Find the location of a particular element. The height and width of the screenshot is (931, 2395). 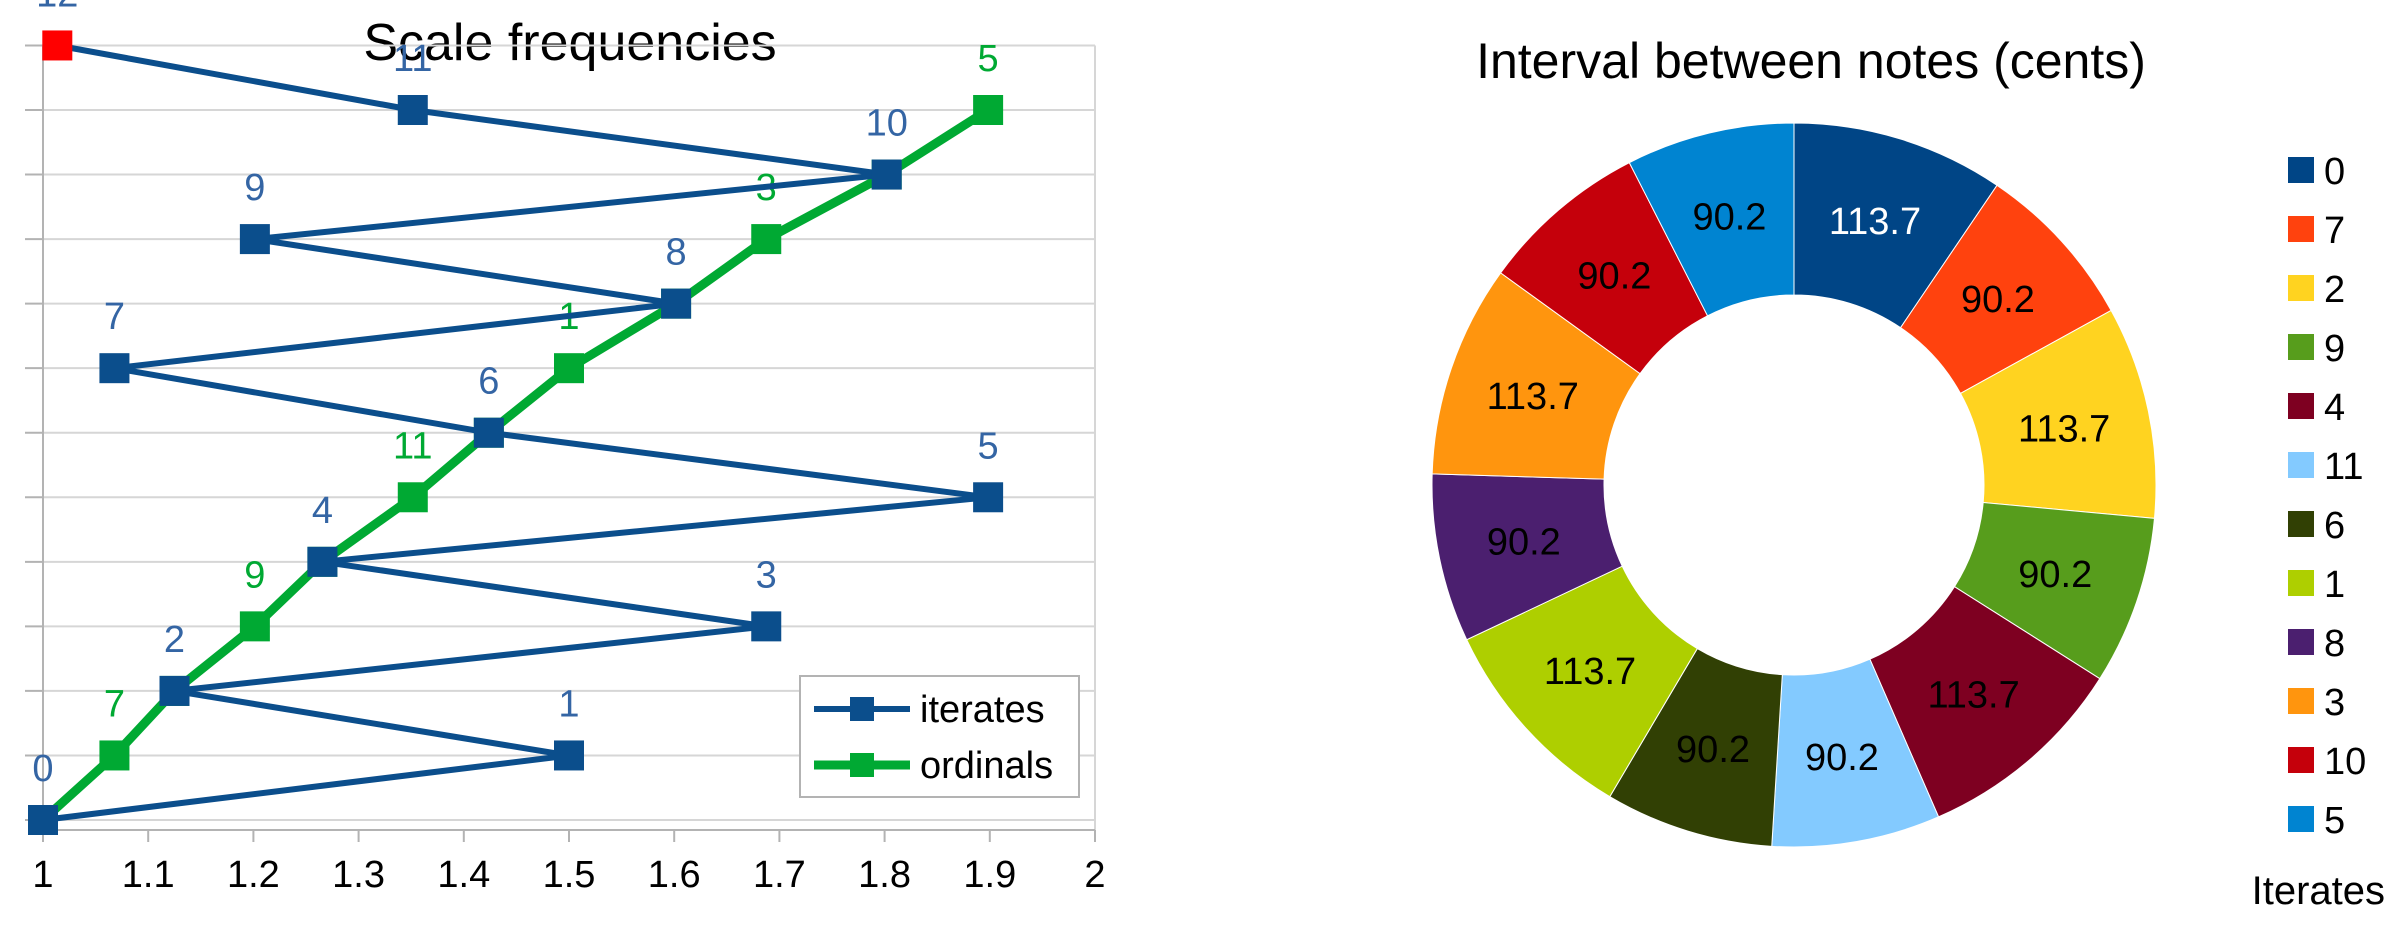

legend-entry-iterates: iterates is located at coordinates (929, 710).